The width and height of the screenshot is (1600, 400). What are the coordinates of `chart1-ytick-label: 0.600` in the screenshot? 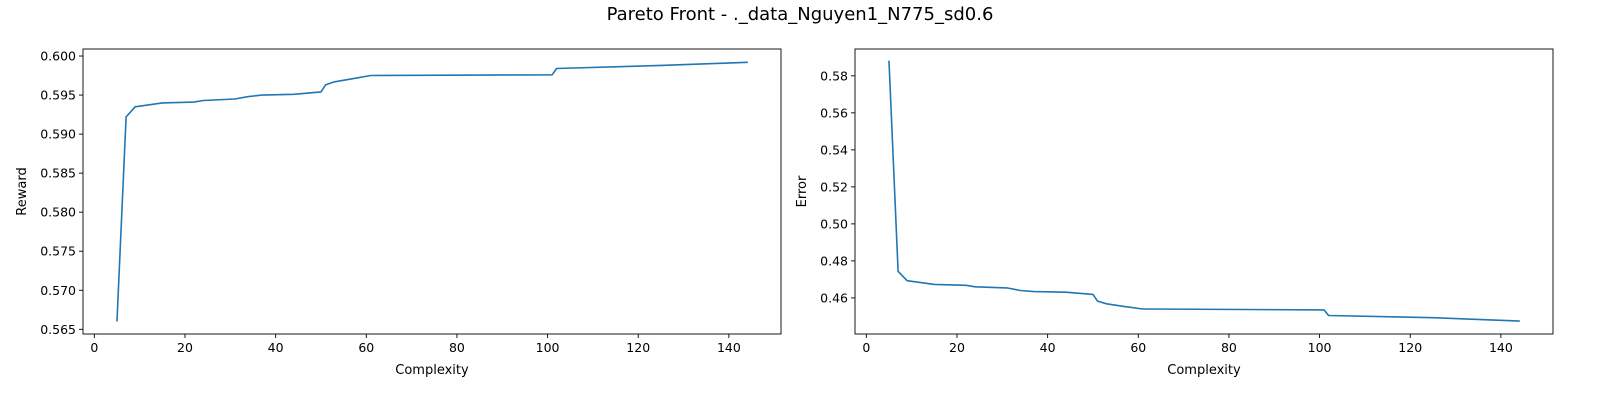 It's located at (58, 56).